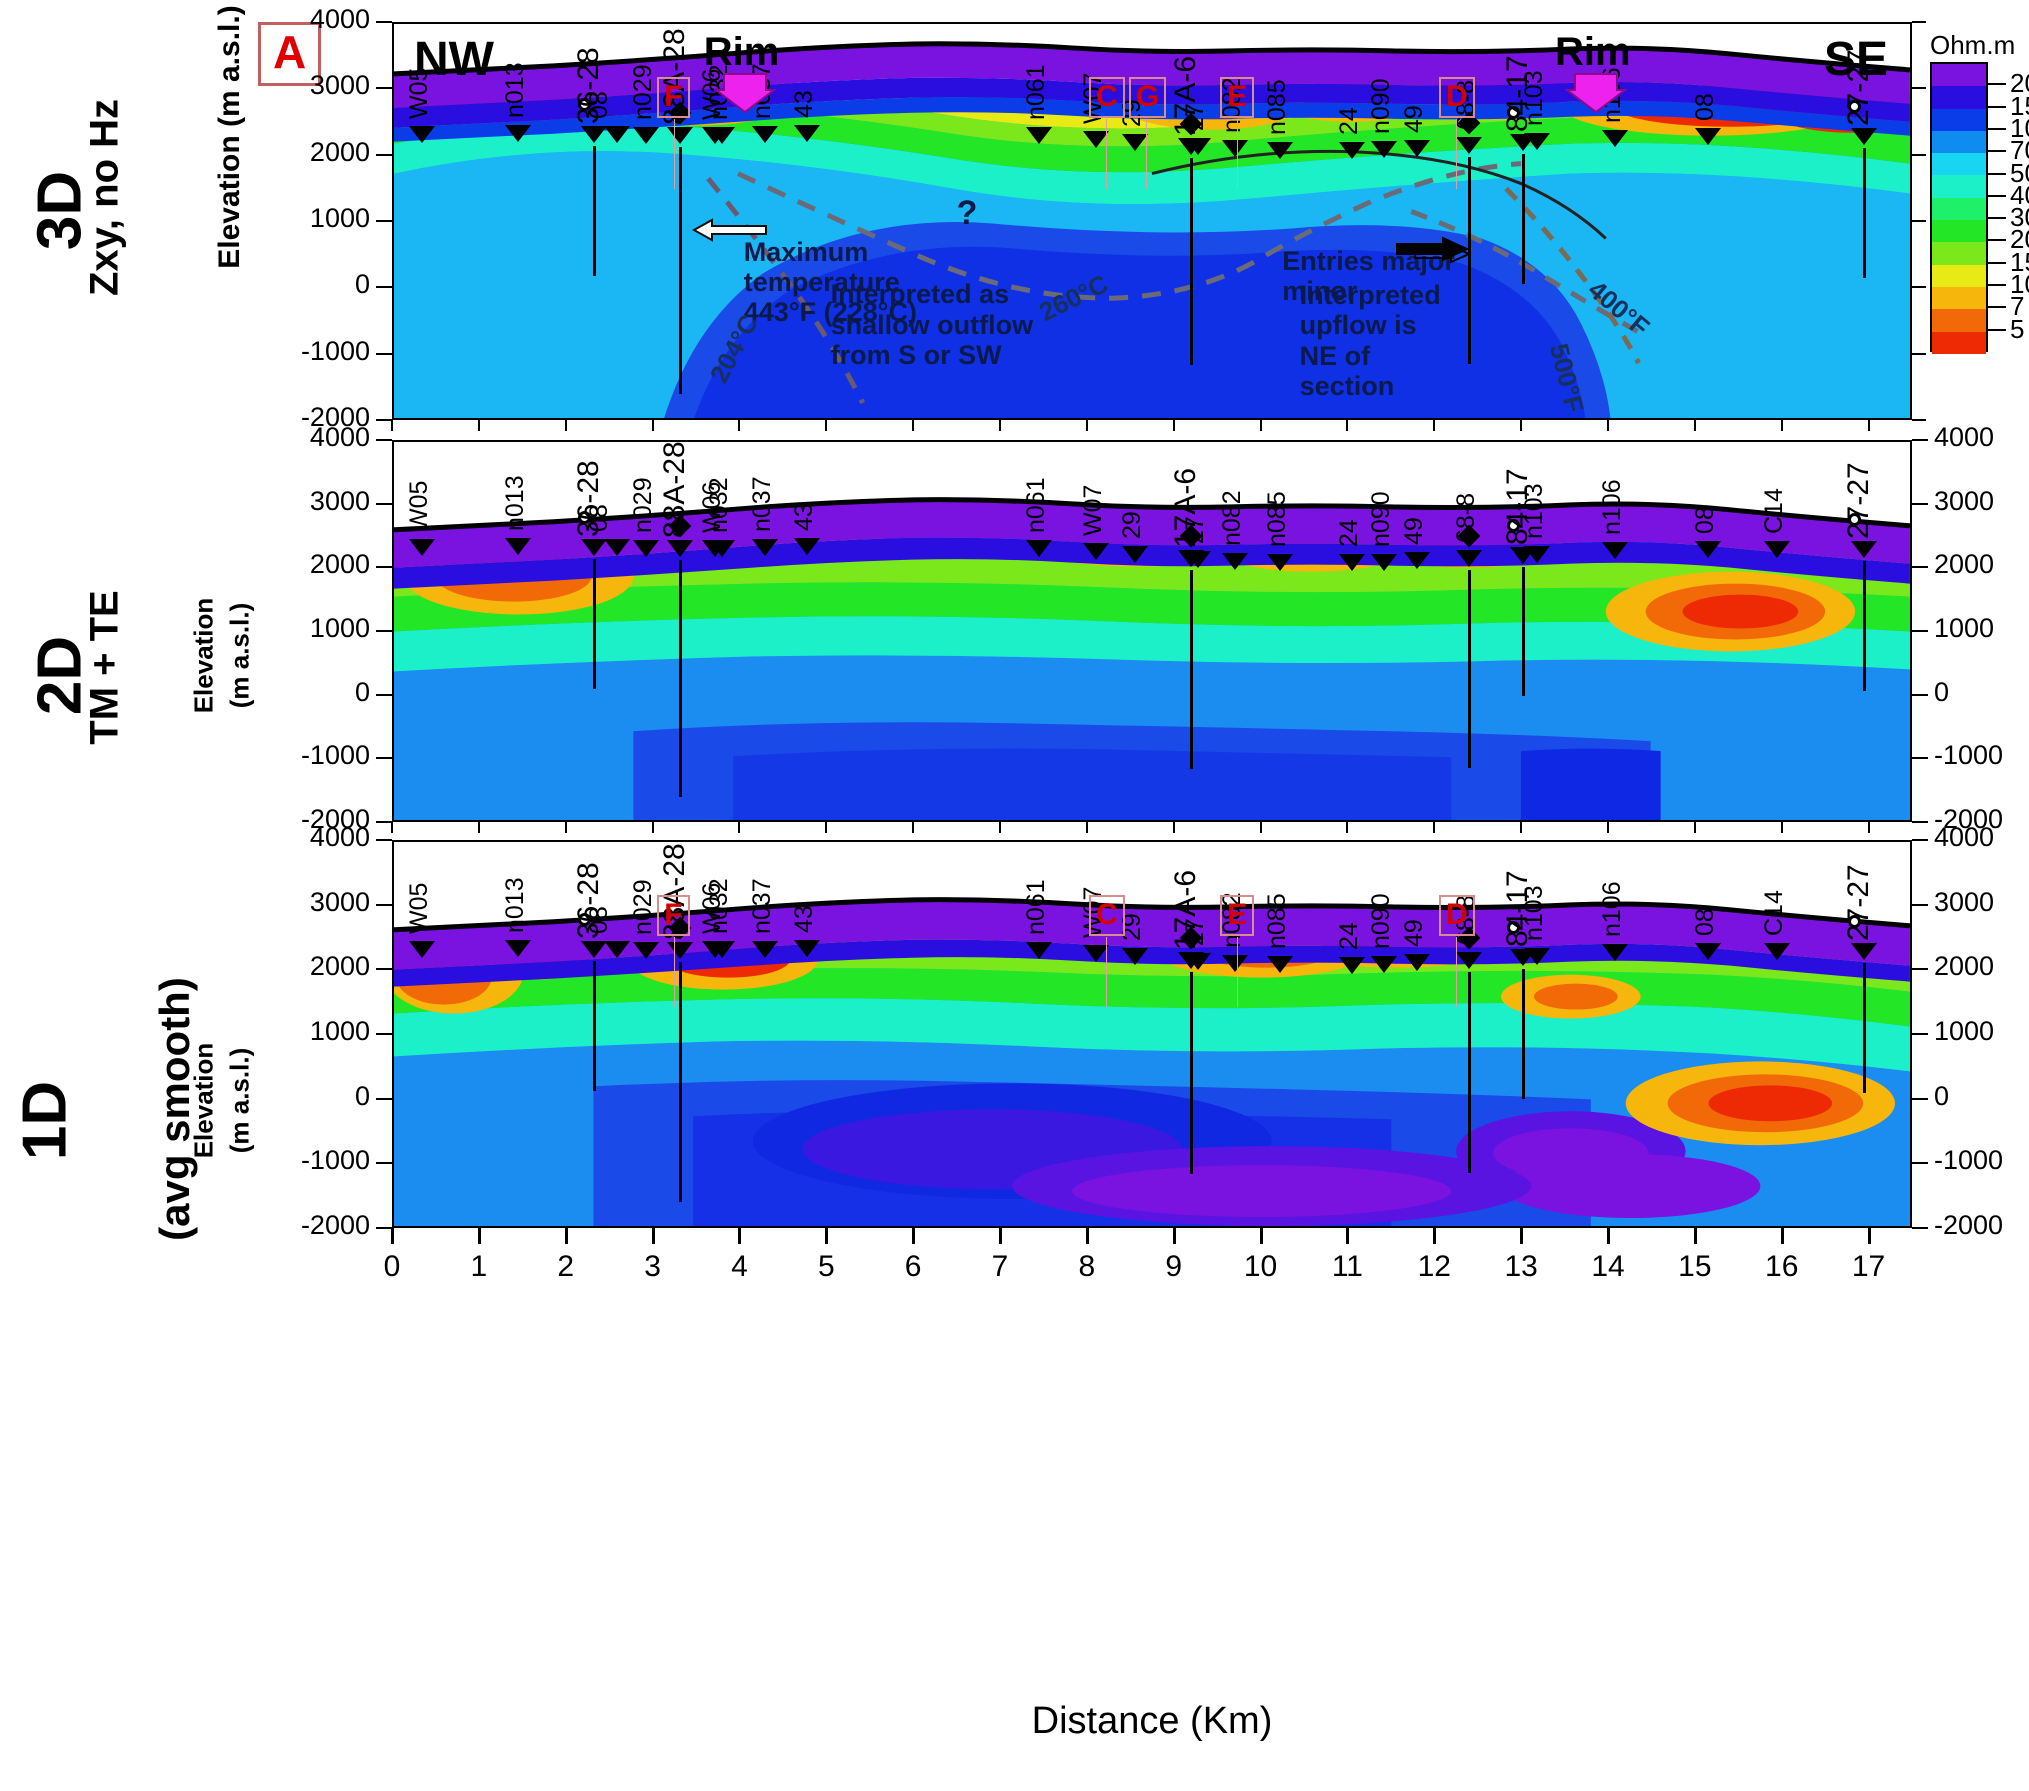 The width and height of the screenshot is (2029, 1791). I want to click on panel-label-1d: 1D, so click(45, 1121).